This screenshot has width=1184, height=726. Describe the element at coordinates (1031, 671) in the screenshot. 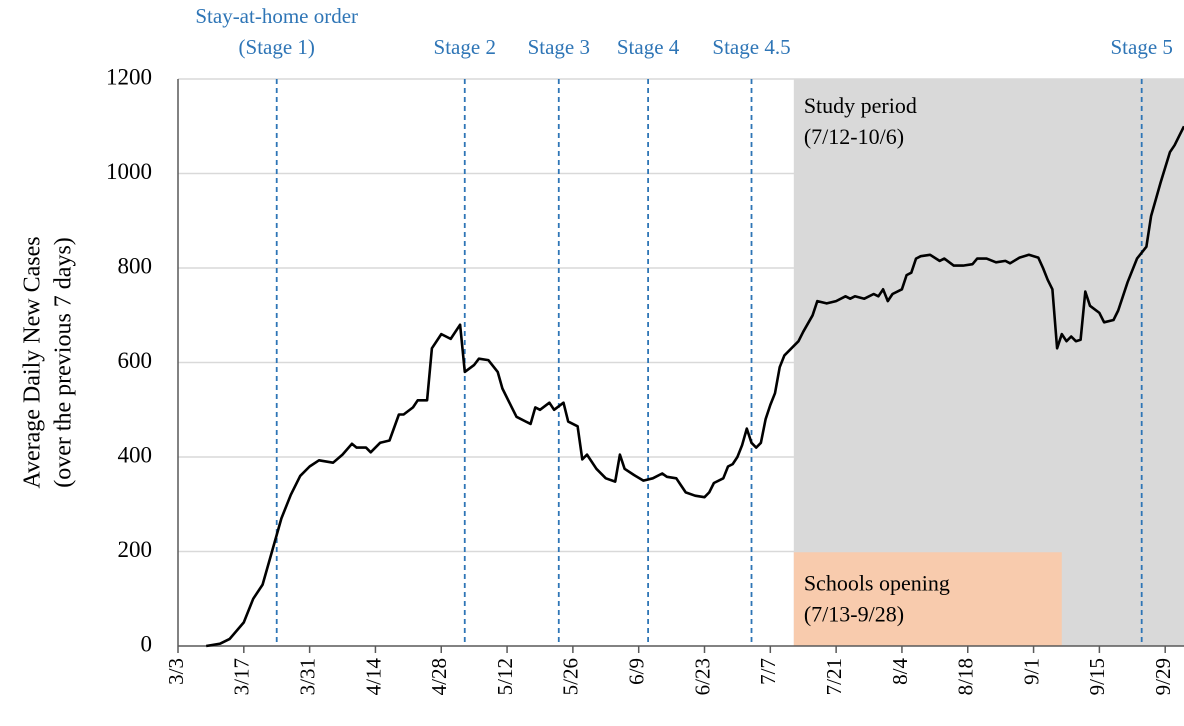

I see `x-tick-label: 9/1` at that location.